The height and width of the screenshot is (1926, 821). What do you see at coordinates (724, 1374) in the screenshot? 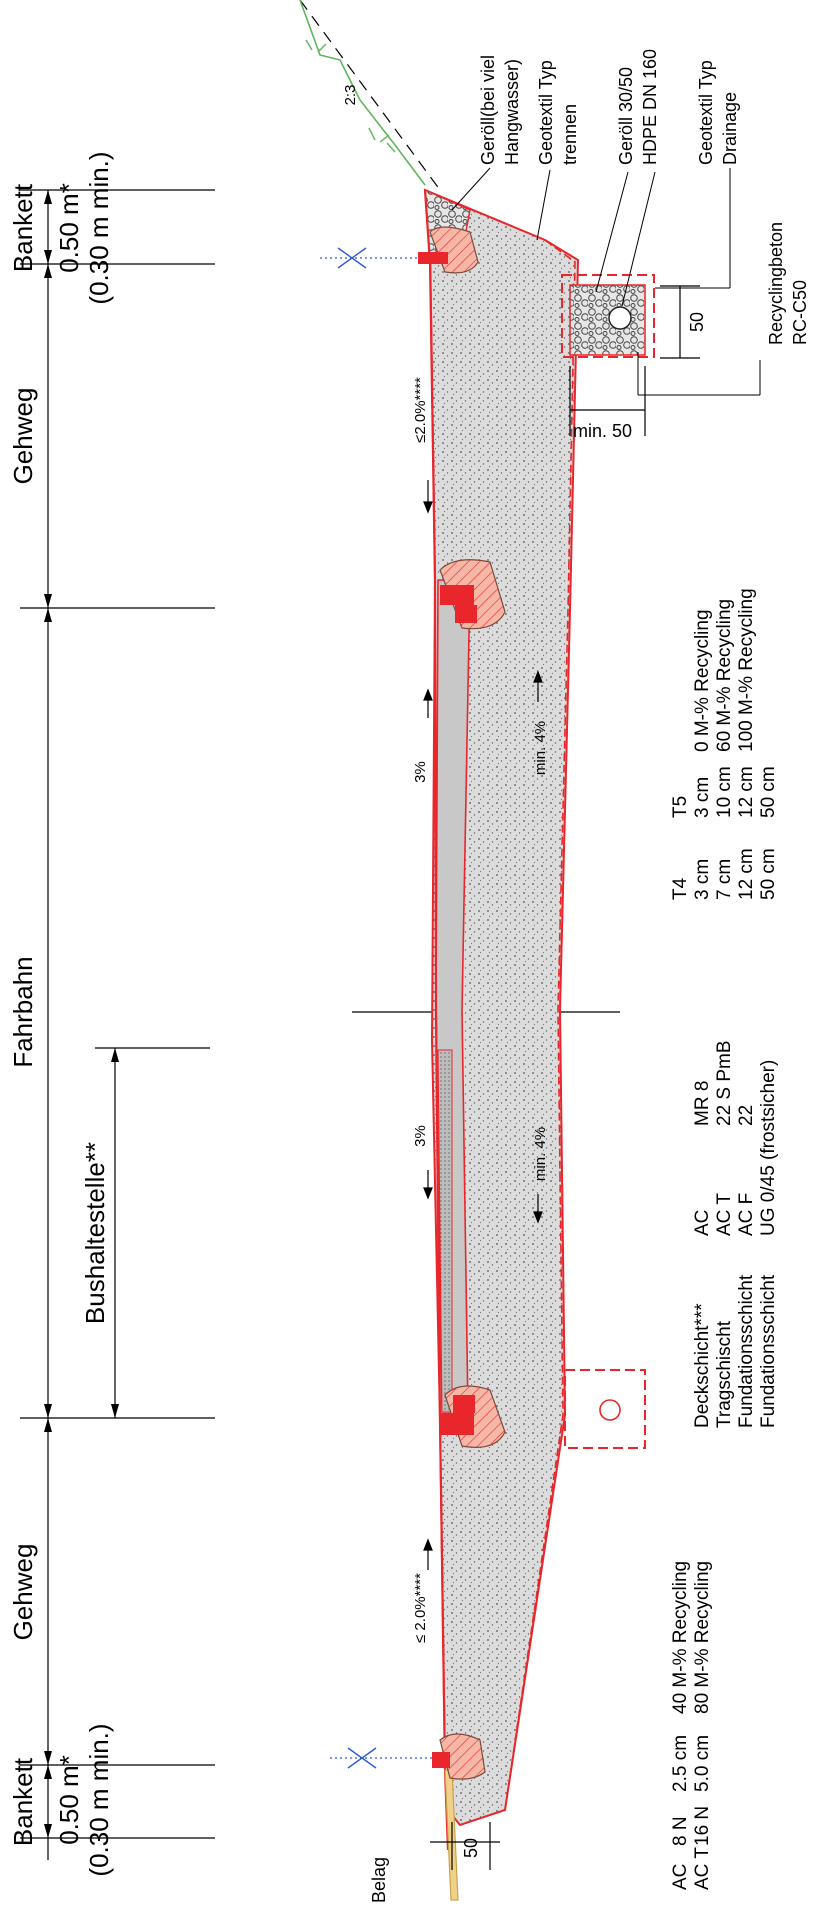
I see `layers-table-cell: Tragschischt` at bounding box center [724, 1374].